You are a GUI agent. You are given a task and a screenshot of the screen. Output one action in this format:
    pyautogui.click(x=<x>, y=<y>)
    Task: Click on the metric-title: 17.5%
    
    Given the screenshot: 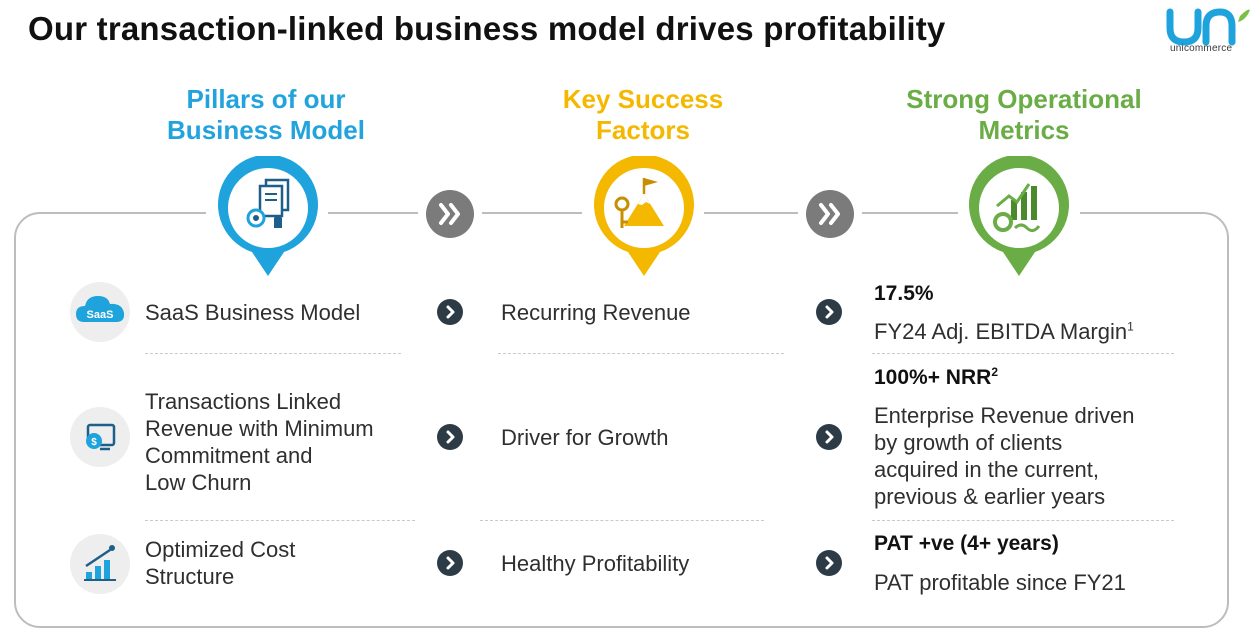 What is the action you would take?
    pyautogui.click(x=904, y=293)
    